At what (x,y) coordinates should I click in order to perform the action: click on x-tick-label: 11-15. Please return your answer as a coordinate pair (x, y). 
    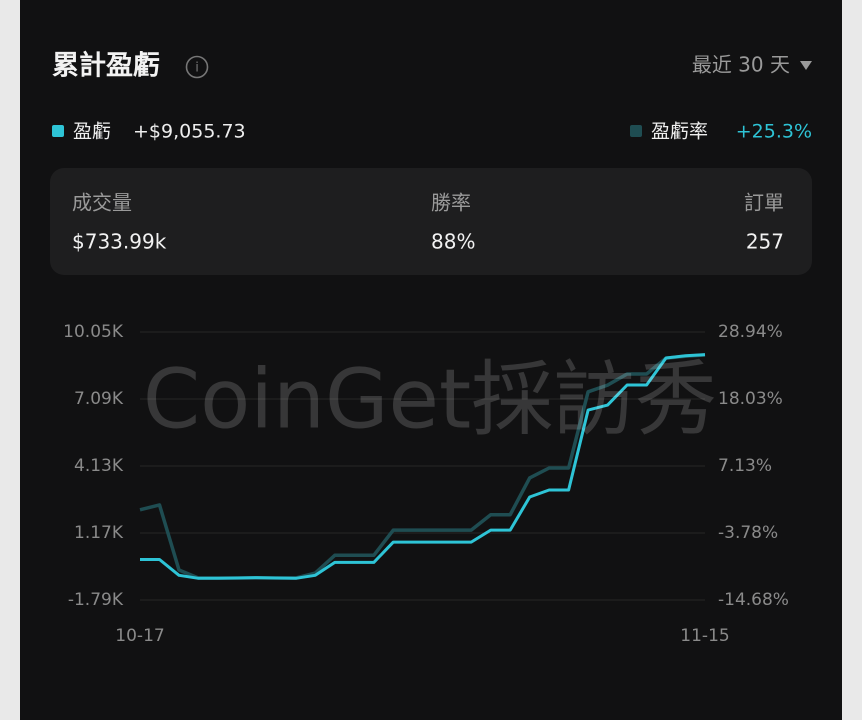
    Looking at the image, I should click on (704, 636).